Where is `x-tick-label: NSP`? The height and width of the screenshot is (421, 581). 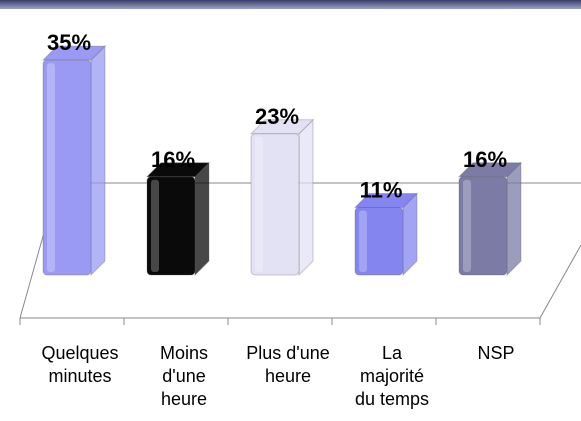
x-tick-label: NSP is located at coordinates (496, 353).